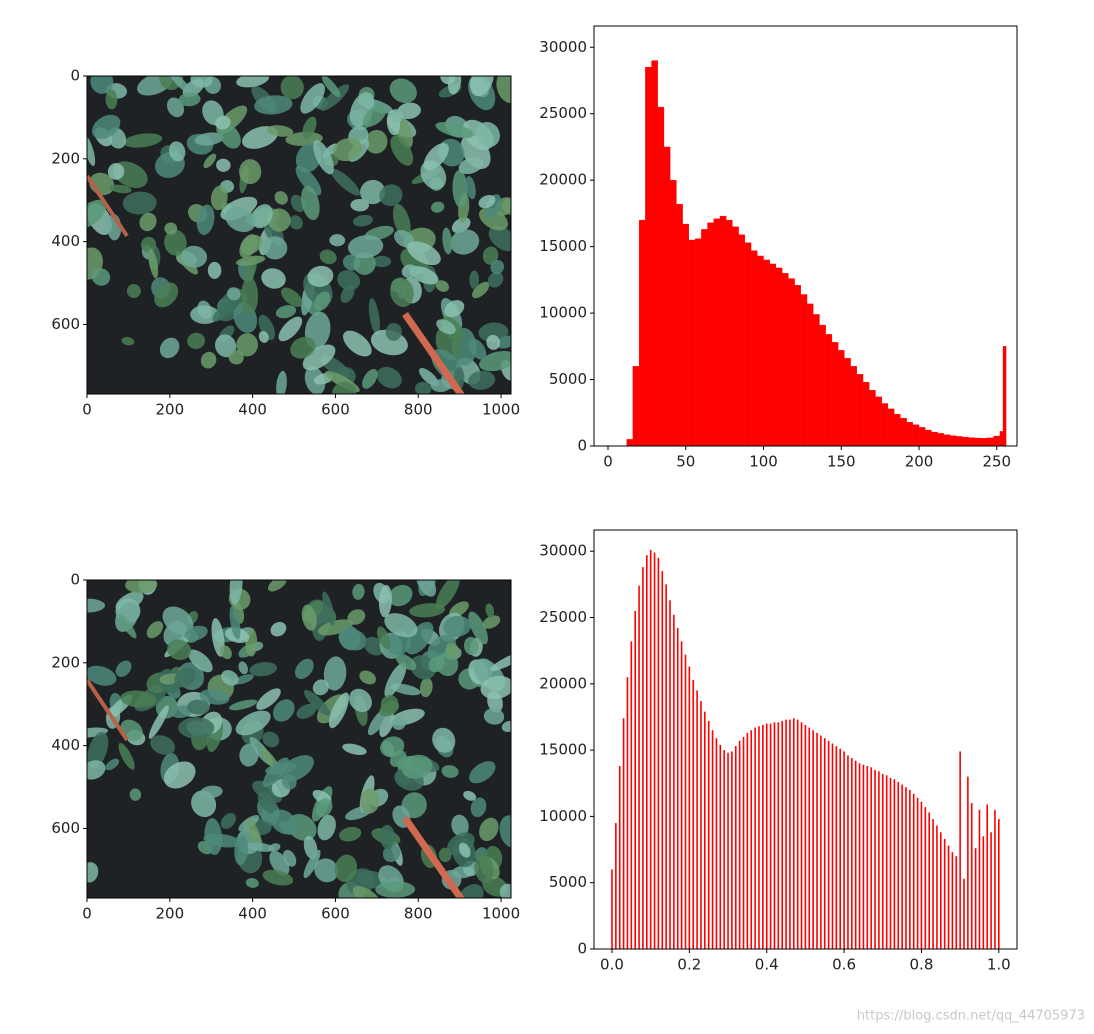  What do you see at coordinates (763, 462) in the screenshot?
I see `x-tick-label: 100` at bounding box center [763, 462].